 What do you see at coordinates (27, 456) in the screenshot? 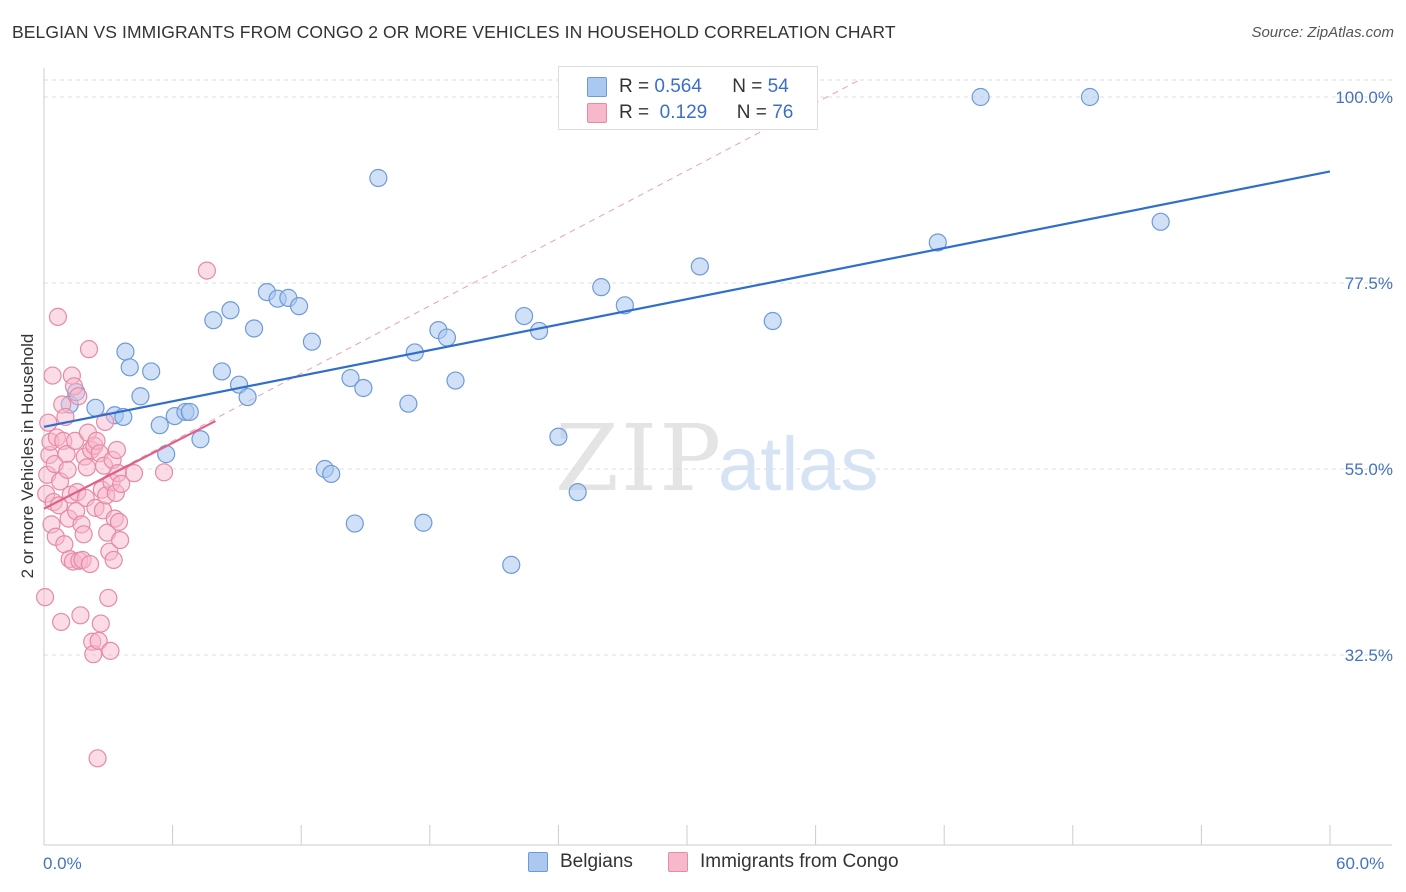
I see `y-axis-label: 2 or more Vehicles in Household` at bounding box center [27, 456].